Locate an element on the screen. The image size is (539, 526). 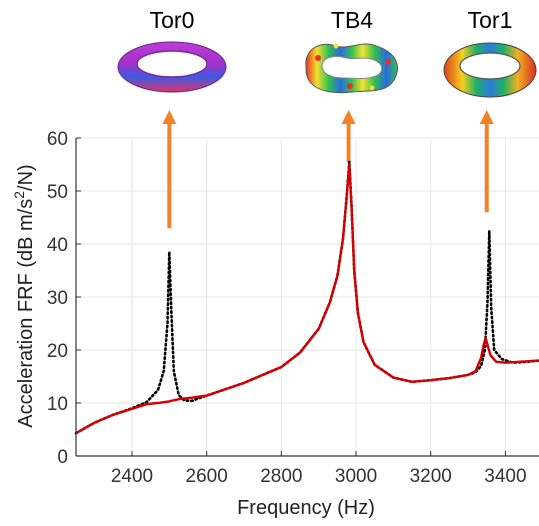
x-tick-label: 3400 is located at coordinates (505, 476).